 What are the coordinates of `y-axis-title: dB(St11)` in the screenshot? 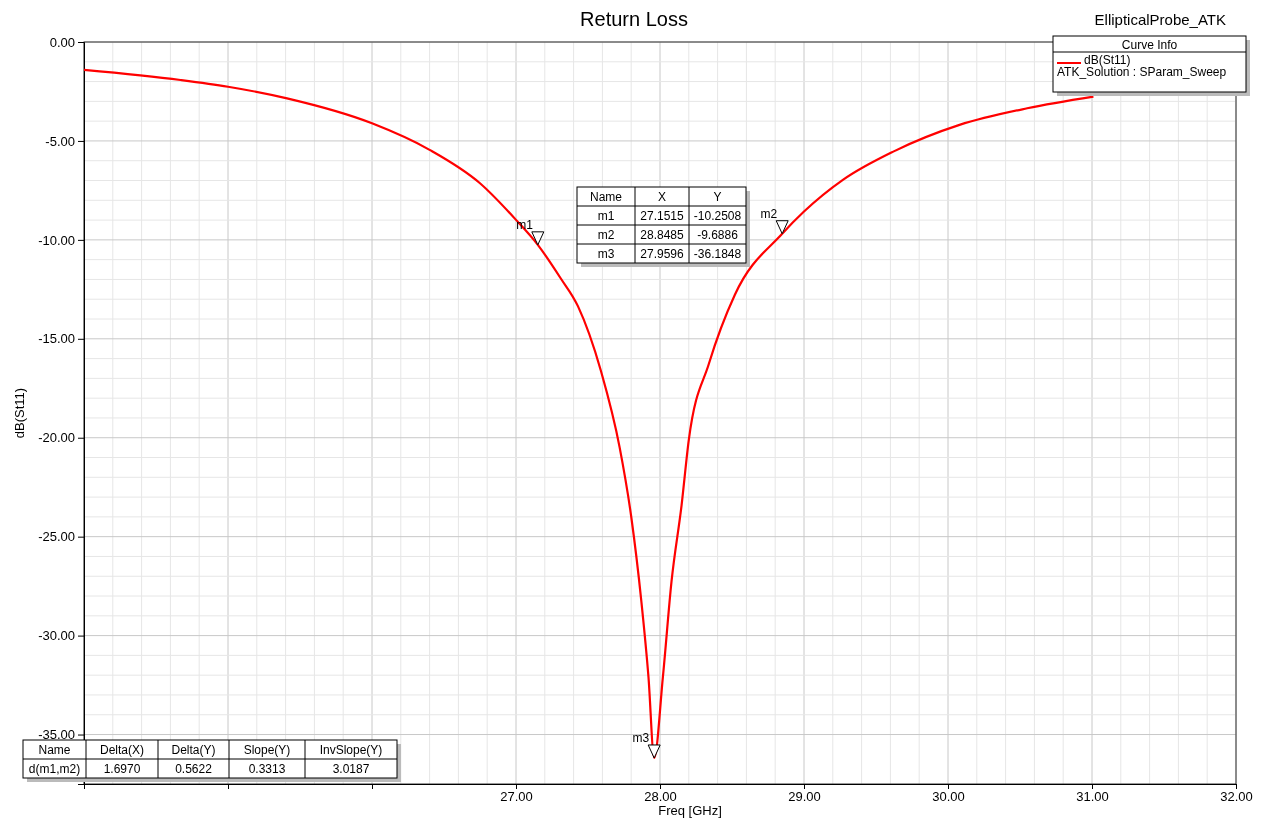 It's located at (19, 413).